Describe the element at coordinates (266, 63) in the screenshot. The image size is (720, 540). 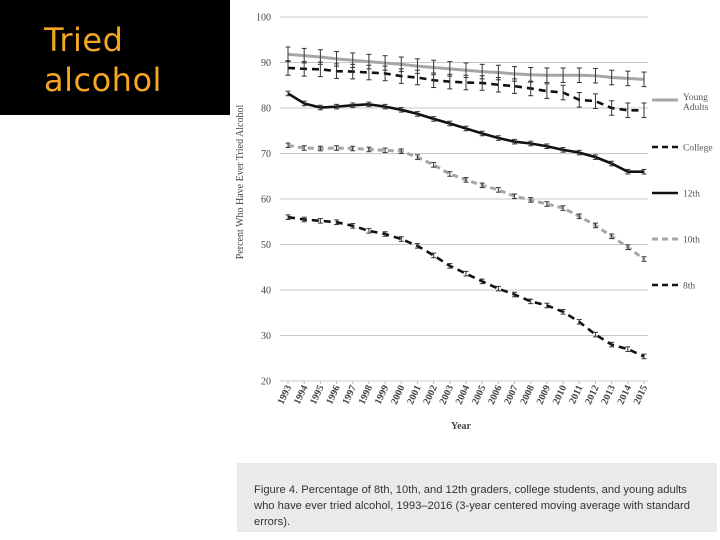
I see `y-tick-label: 90` at that location.